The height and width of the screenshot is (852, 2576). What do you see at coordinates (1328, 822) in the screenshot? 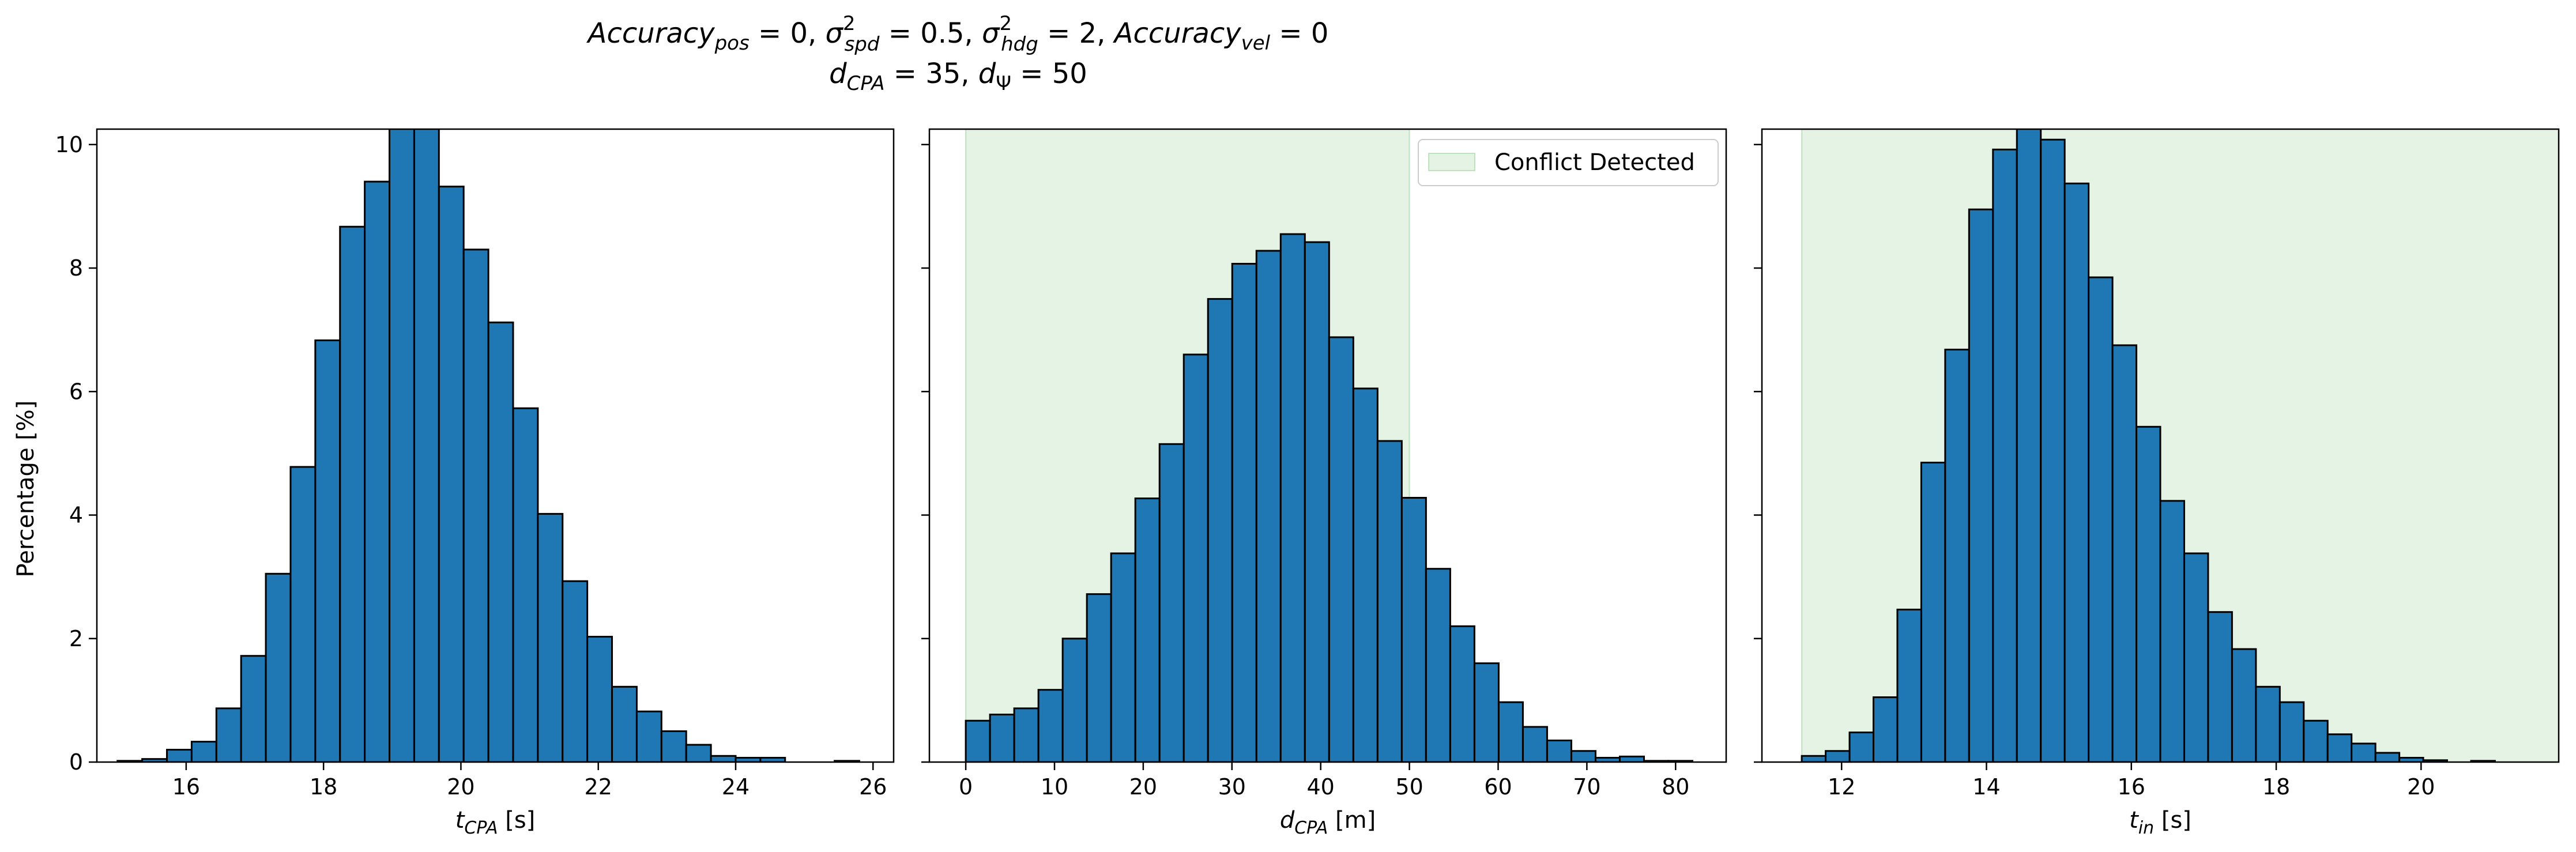
I see `x-axis-label: dCPA [m]` at bounding box center [1328, 822].